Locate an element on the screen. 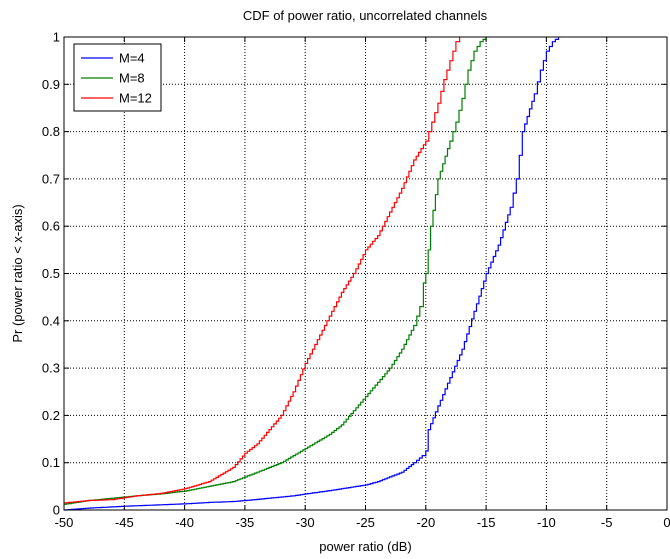  legend-label: M=8 is located at coordinates (132, 78).